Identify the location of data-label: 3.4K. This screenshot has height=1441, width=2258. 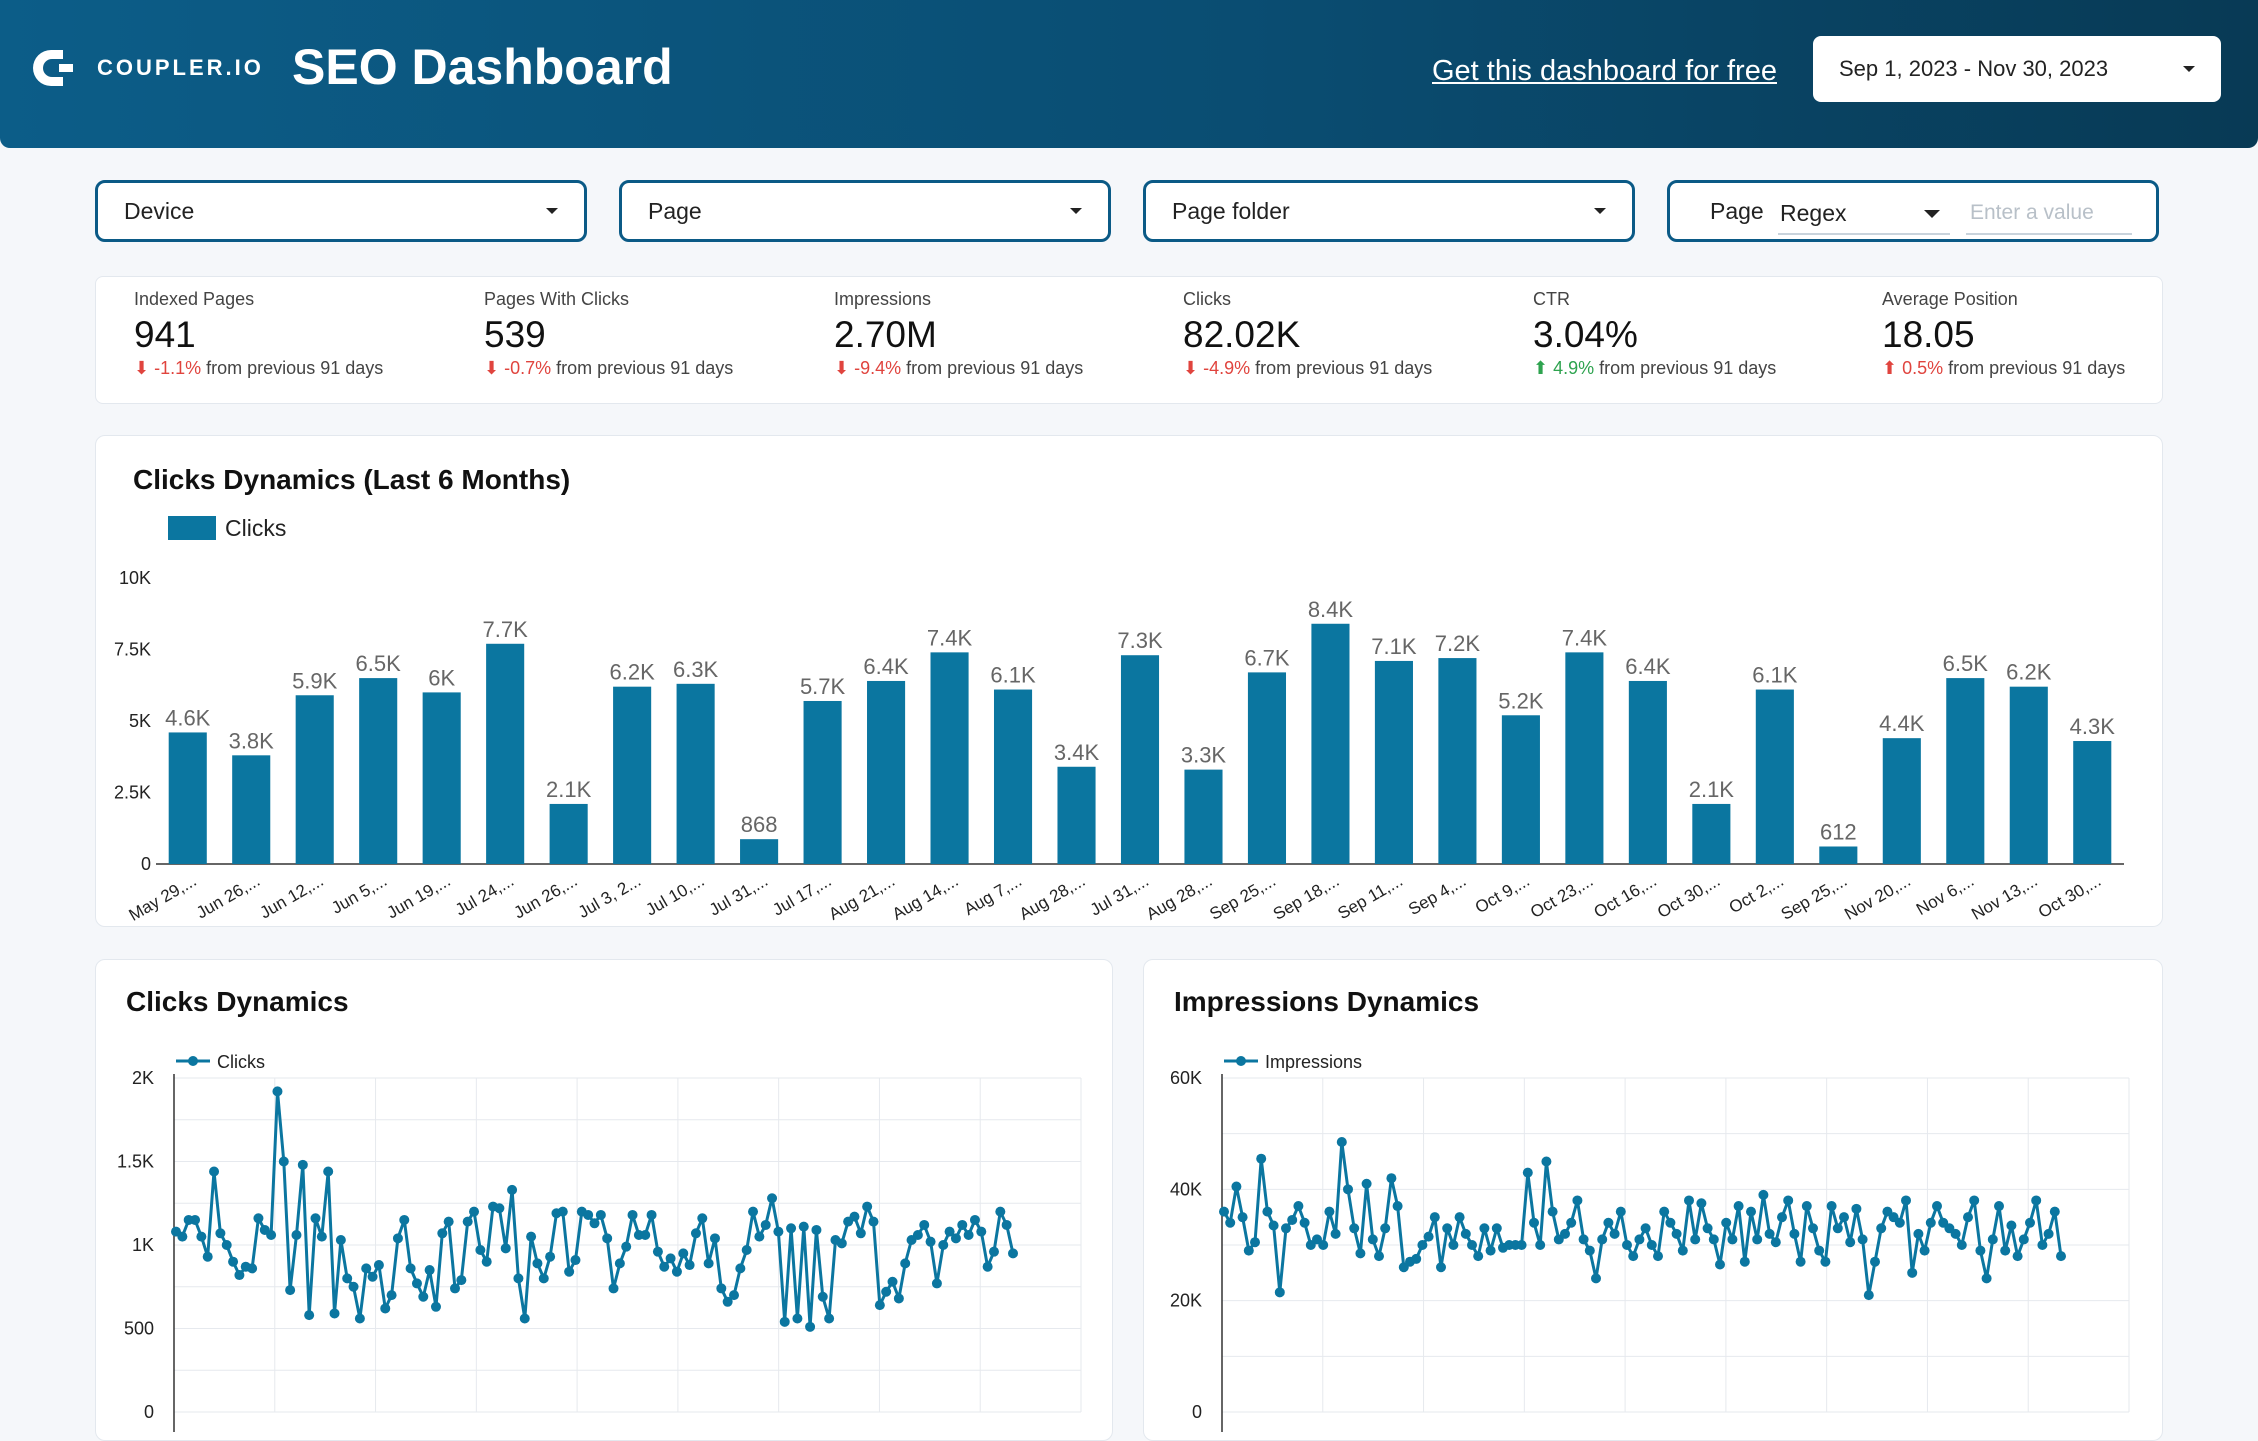
(1077, 752).